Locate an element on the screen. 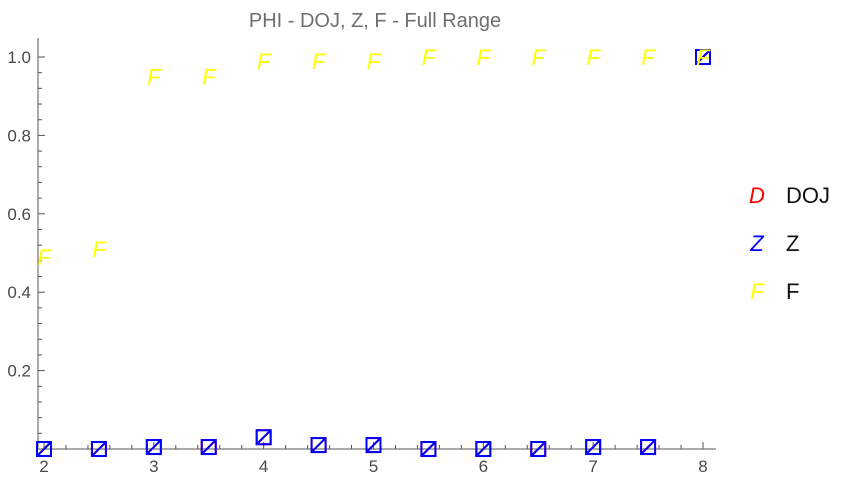  legend-label-doj: DOJ is located at coordinates (808, 195).